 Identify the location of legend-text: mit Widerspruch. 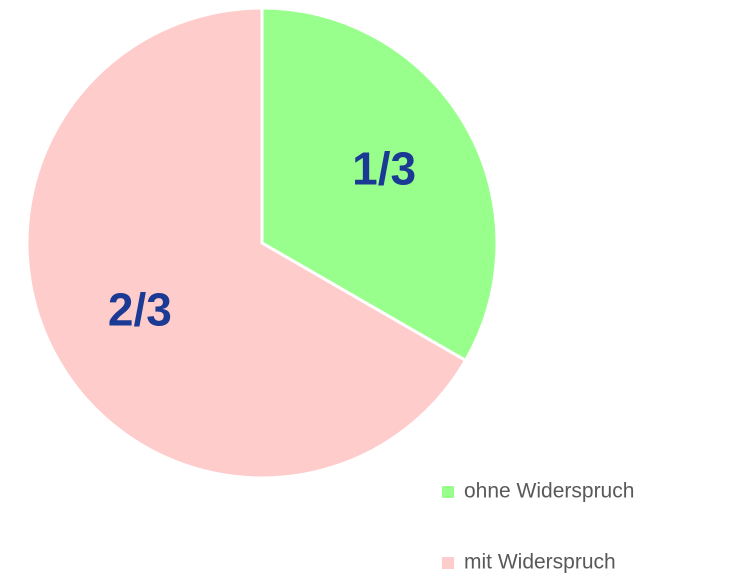
(540, 562).